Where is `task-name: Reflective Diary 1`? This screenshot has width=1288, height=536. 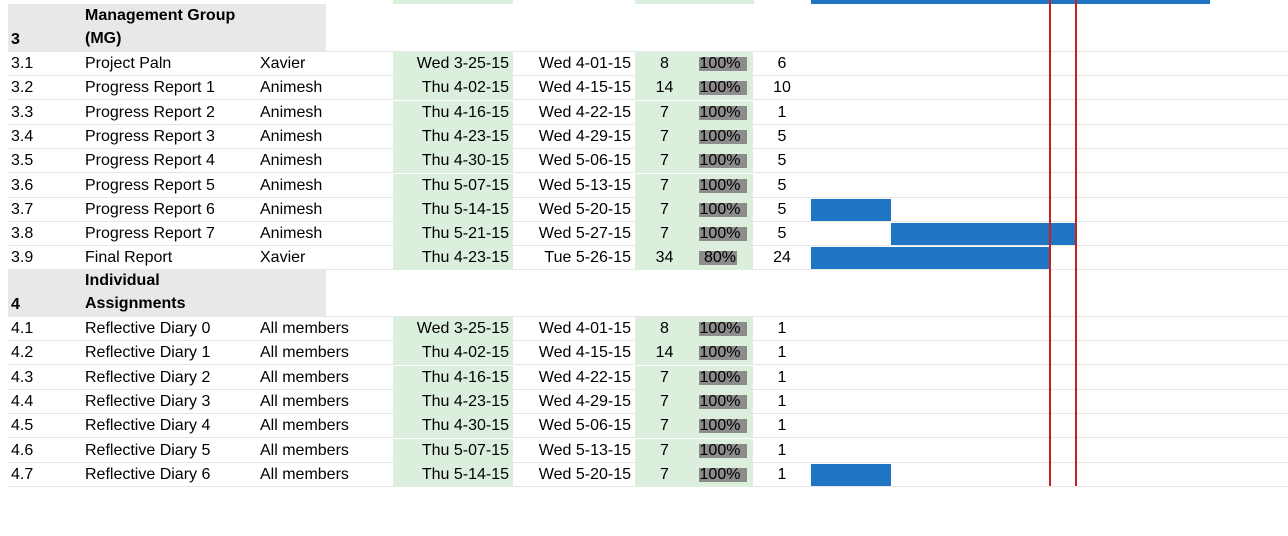
task-name: Reflective Diary 1 is located at coordinates (148, 353).